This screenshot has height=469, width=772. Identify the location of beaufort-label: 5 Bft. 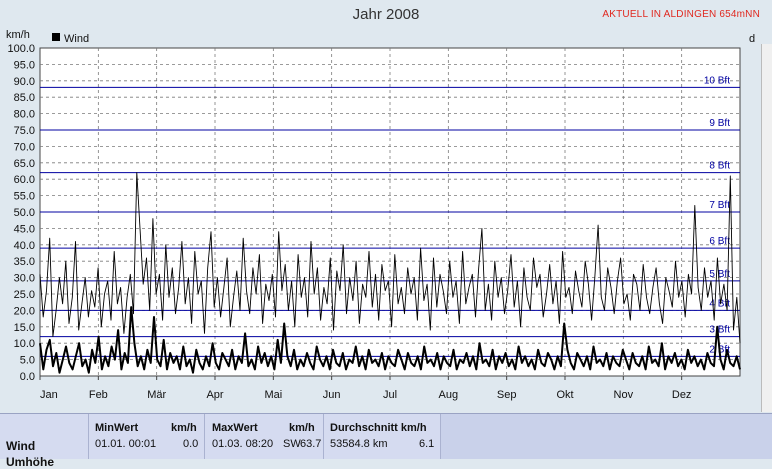
(719, 274).